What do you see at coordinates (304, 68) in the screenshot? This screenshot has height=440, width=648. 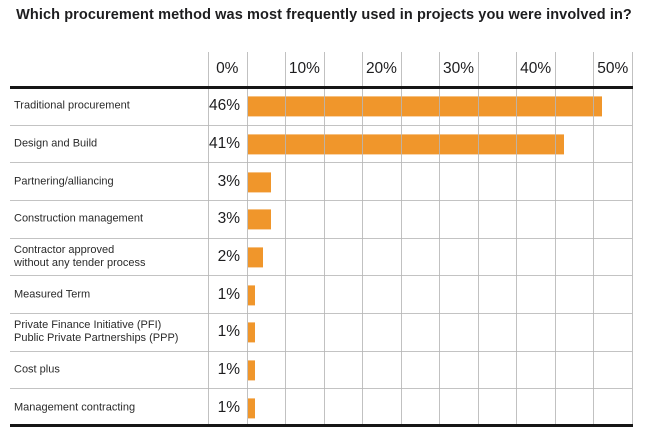 I see `x-tick-label: 10%` at bounding box center [304, 68].